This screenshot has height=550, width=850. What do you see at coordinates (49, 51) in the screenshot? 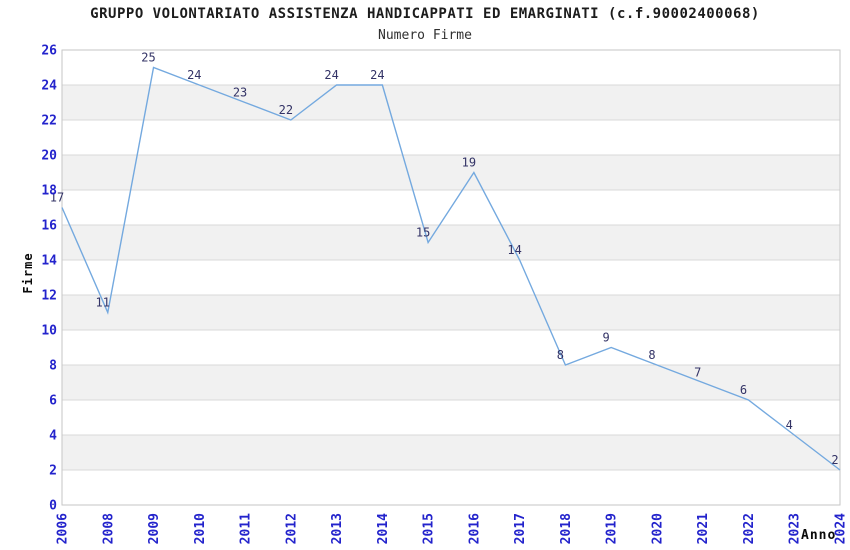
I see `y-tick-label: 26` at bounding box center [49, 51].